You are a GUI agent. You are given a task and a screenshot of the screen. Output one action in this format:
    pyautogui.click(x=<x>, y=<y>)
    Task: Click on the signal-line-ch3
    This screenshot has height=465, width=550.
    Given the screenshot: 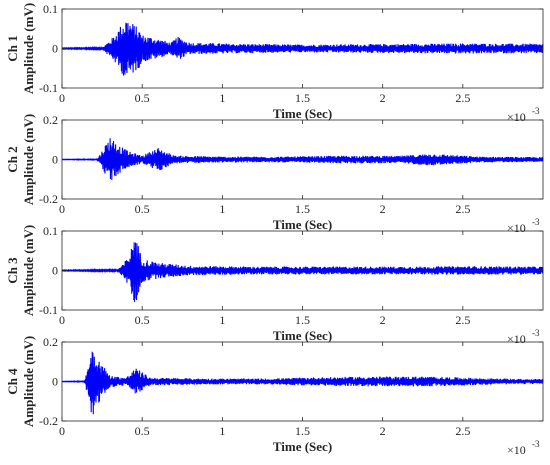 What is the action you would take?
    pyautogui.click(x=302, y=272)
    